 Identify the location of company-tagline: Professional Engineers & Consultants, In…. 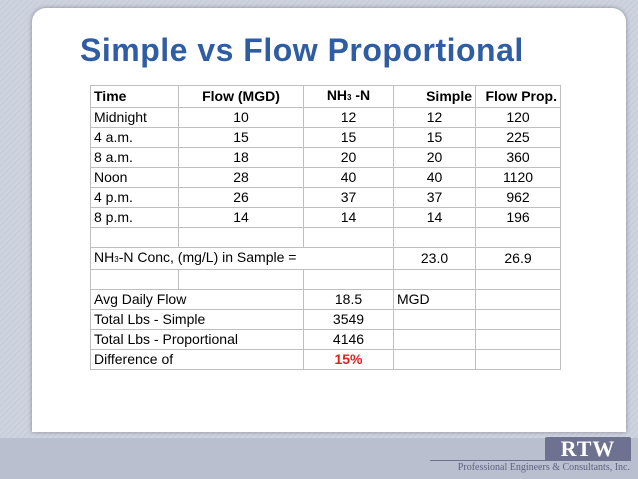
(543, 467).